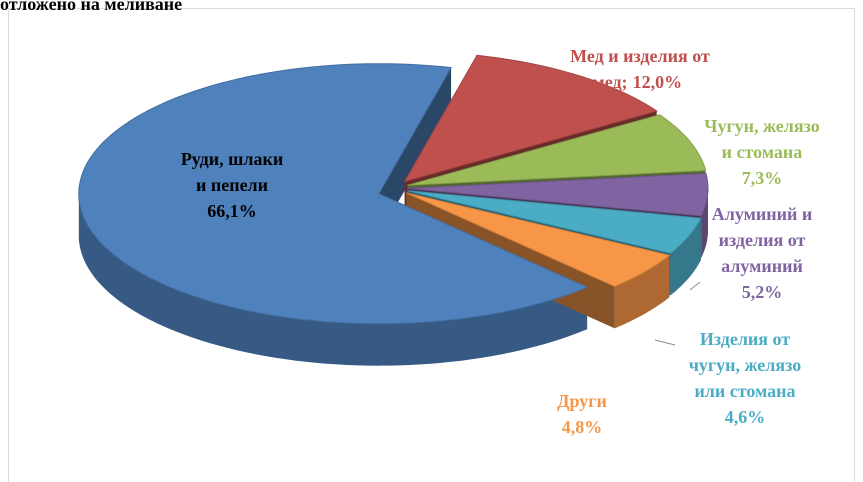 Image resolution: width=863 pixels, height=482 pixels. I want to click on data-label-value: 4,8%, so click(582, 427).